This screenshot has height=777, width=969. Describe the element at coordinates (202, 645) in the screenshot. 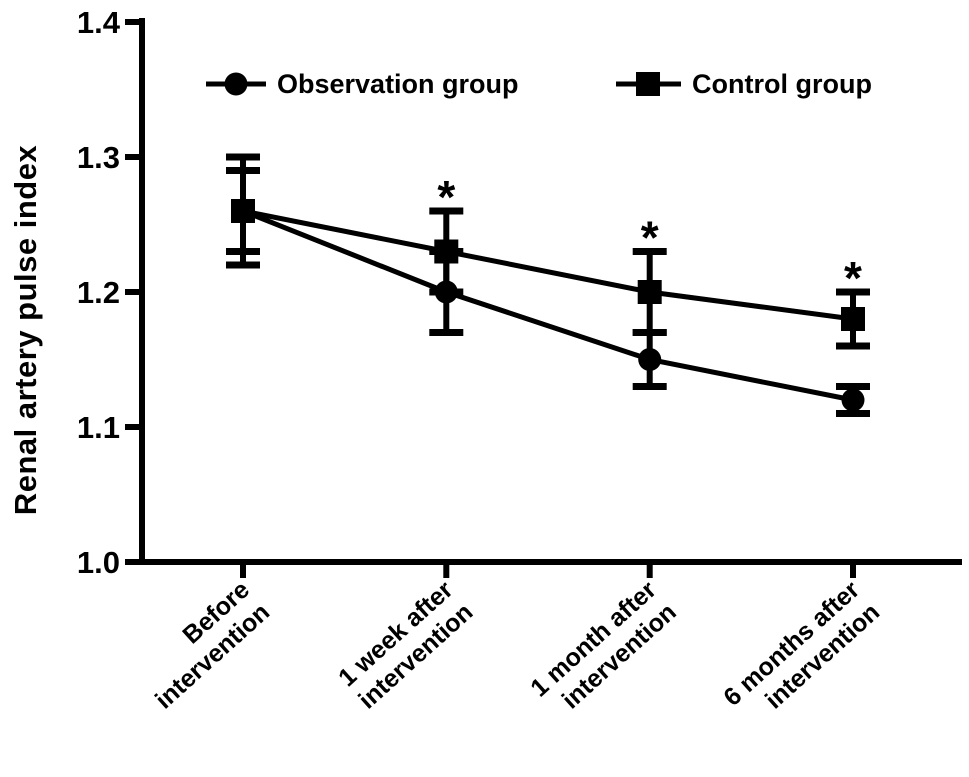

I see `x-category-label: Beforeintervention` at that location.